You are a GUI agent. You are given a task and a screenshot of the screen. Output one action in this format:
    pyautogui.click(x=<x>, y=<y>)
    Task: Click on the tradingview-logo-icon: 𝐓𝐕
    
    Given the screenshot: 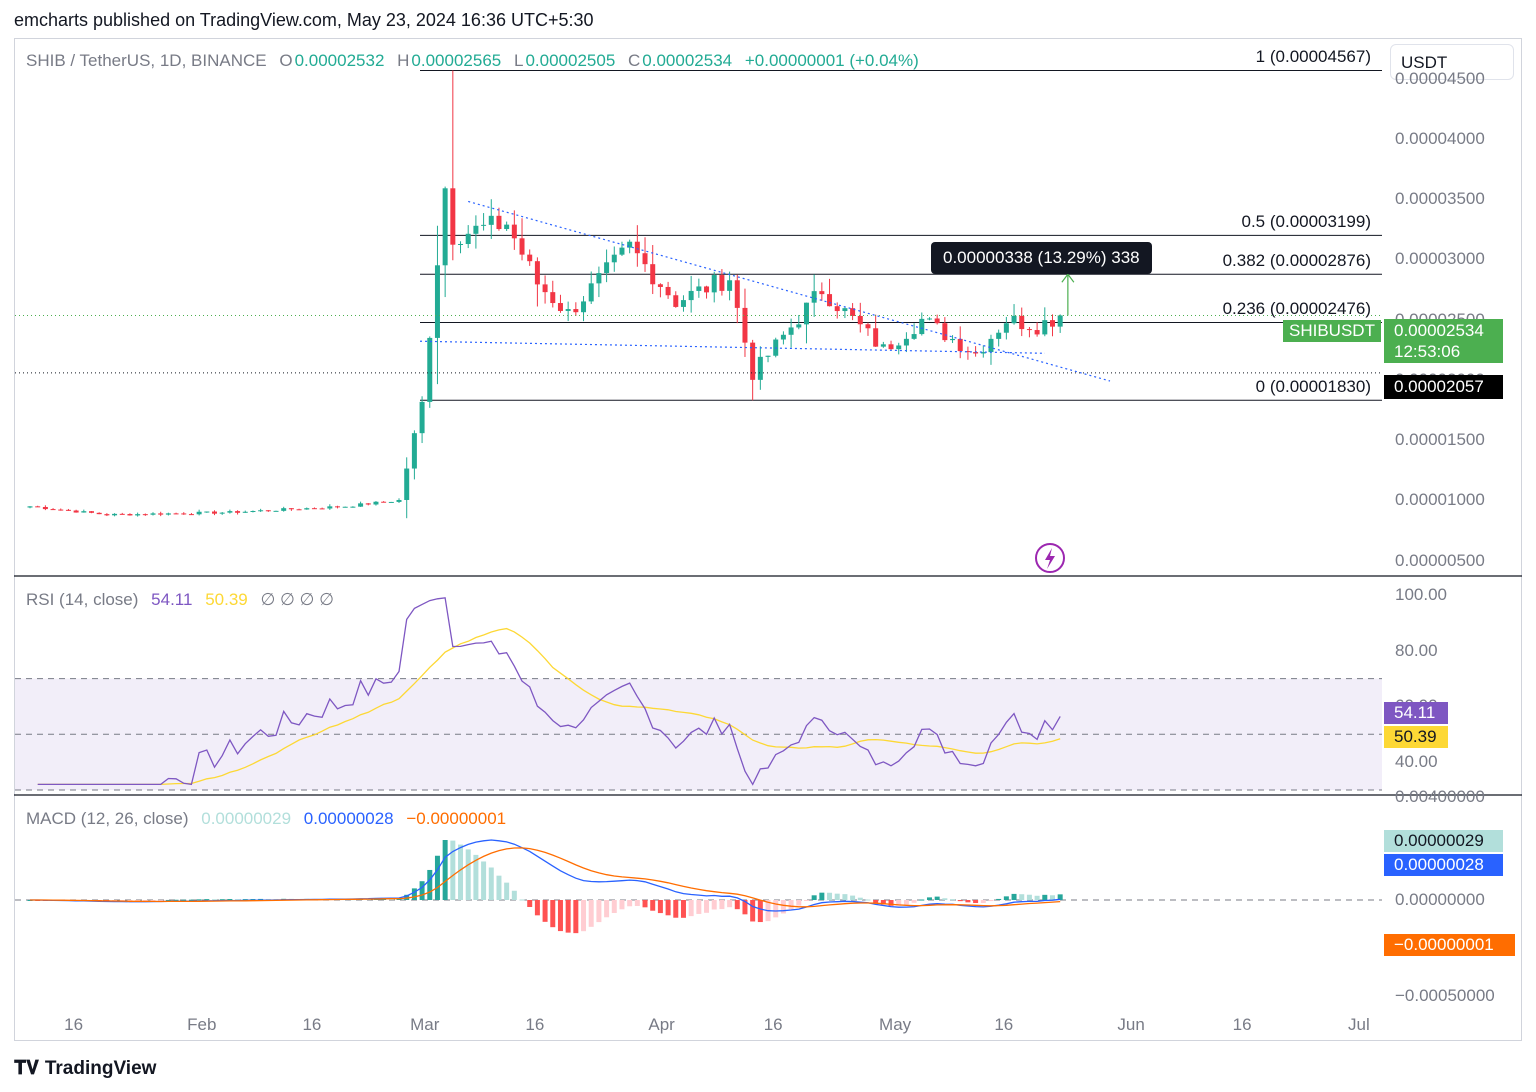 What is the action you would take?
    pyautogui.click(x=26, y=1068)
    